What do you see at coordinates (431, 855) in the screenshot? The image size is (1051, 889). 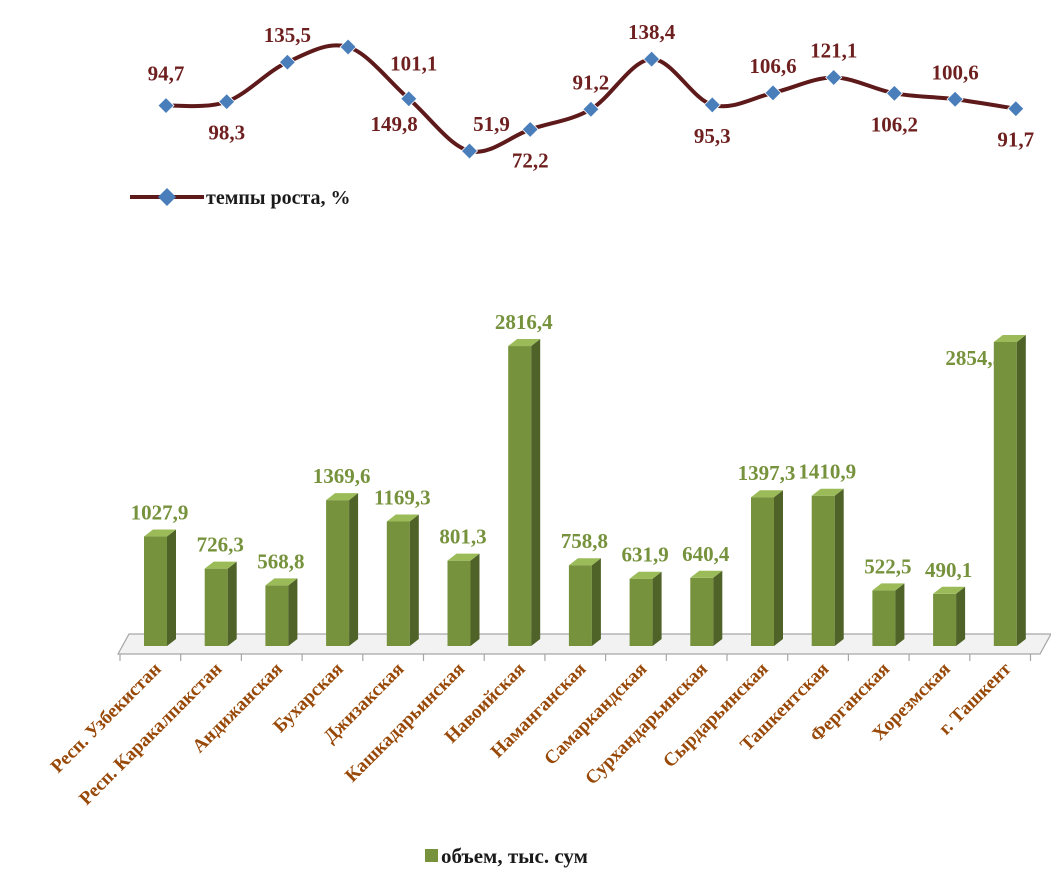 I see `bar-legend-swatch` at bounding box center [431, 855].